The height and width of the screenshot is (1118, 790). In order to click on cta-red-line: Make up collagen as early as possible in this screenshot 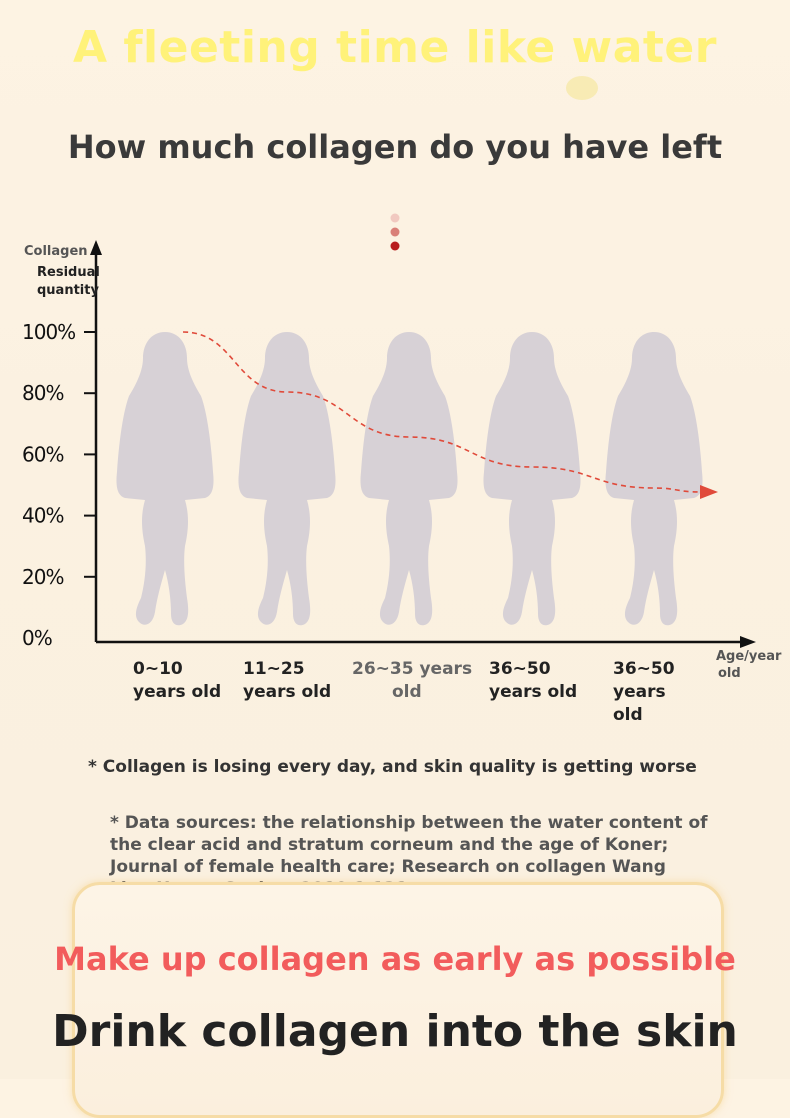, I will do `click(395, 959)`.